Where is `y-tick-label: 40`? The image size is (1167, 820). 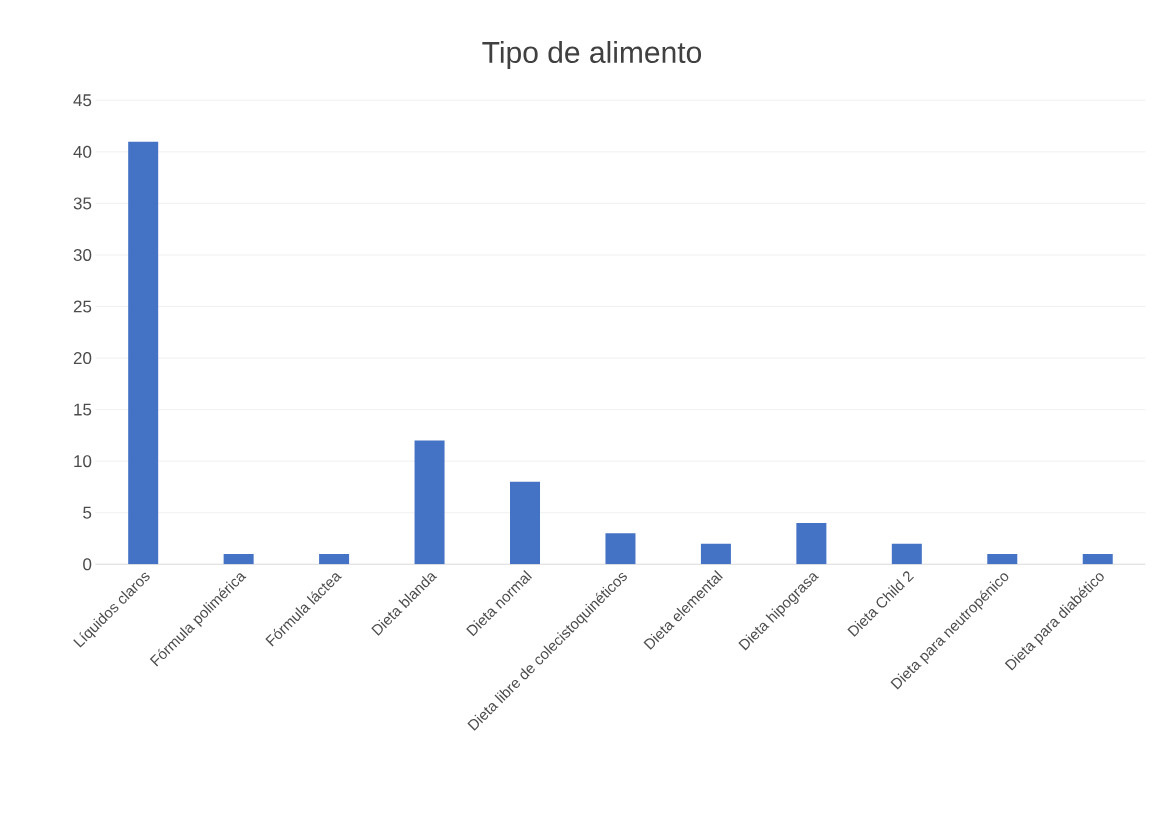 y-tick-label: 40 is located at coordinates (82, 151).